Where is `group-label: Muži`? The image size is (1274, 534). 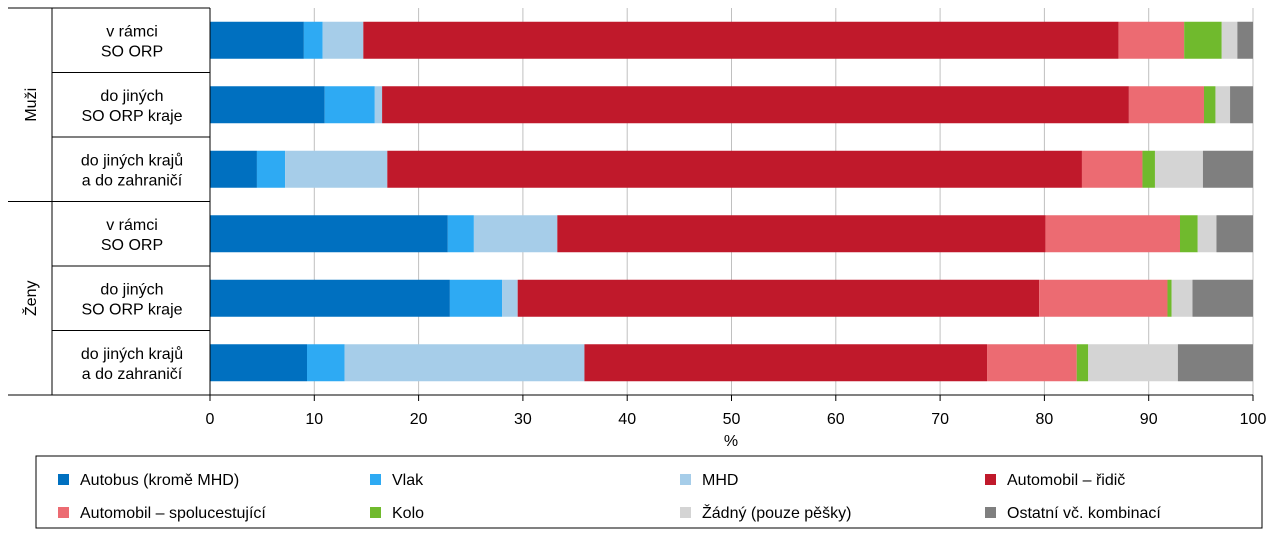
group-label: Muži is located at coordinates (31, 105).